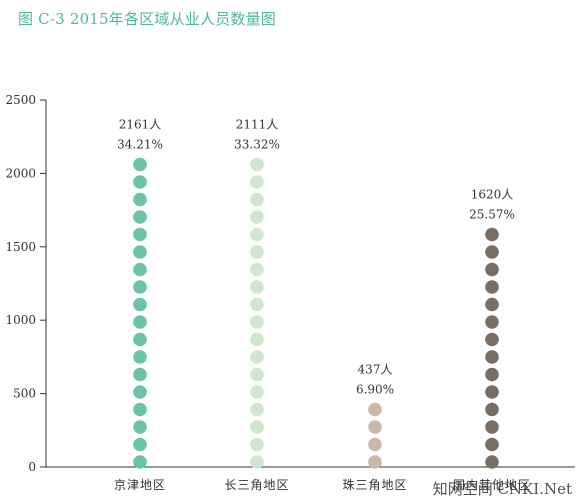 The width and height of the screenshot is (580, 504). Describe the element at coordinates (140, 125) in the screenshot. I see `count-label: 2161人` at that location.